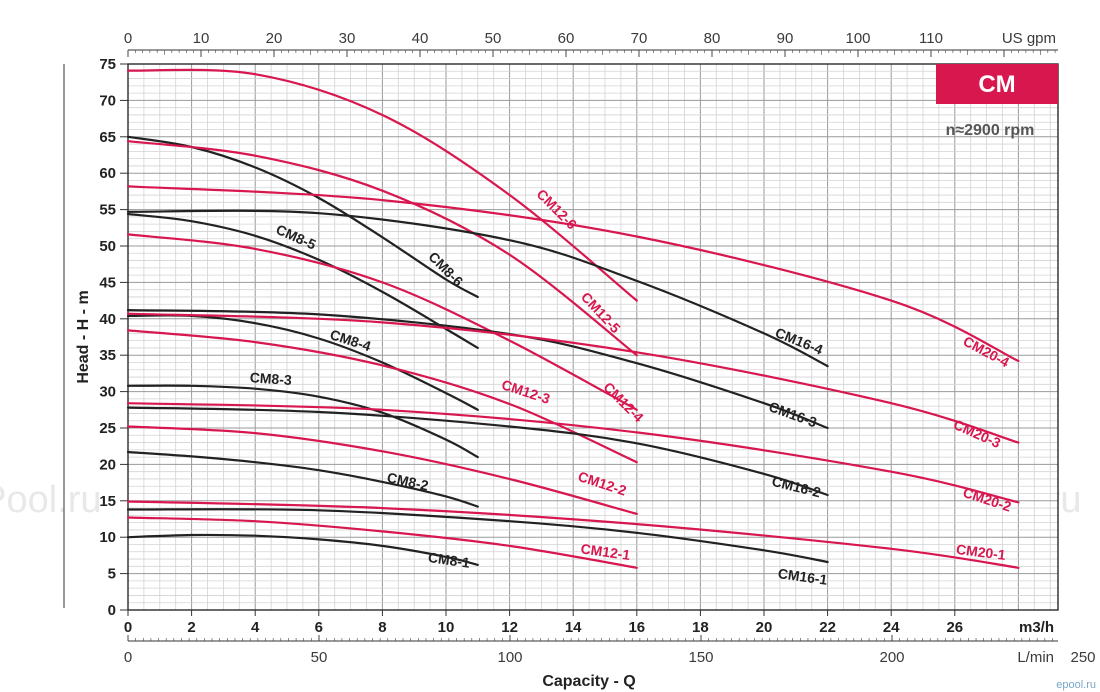 The image size is (1100, 692). Describe the element at coordinates (1035, 657) in the screenshot. I see `x-unit-lmin: L/min` at that location.